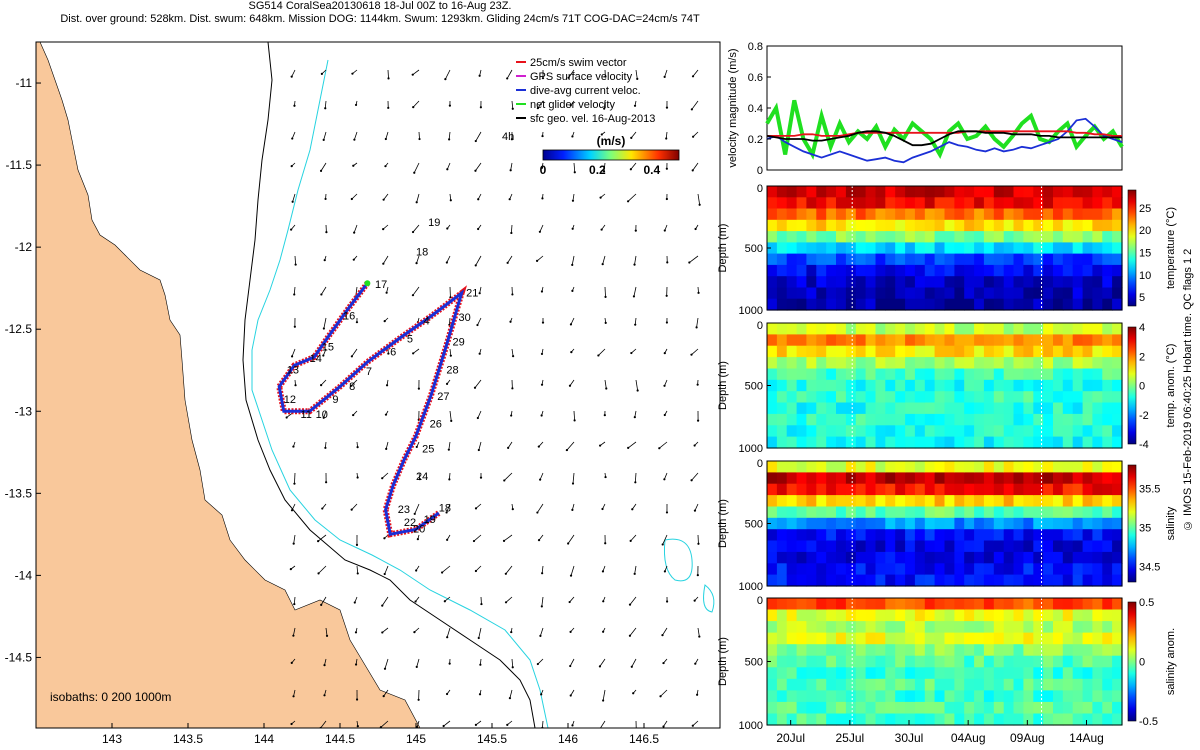  I want to click on heatmap-temperature, so click(945, 248).